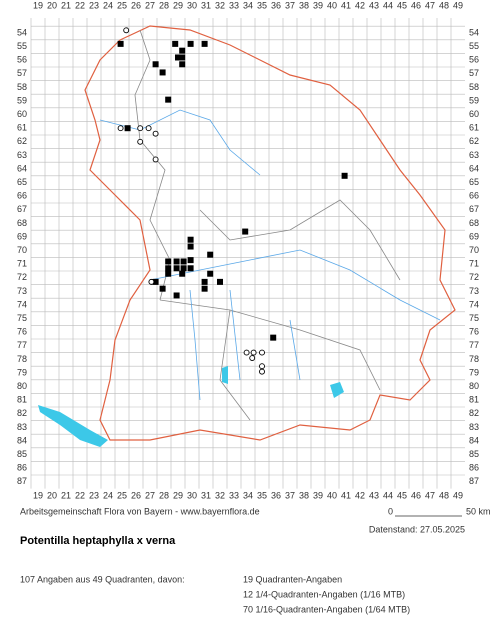 The width and height of the screenshot is (500, 625). What do you see at coordinates (304, 5) in the screenshot?
I see `x-label: 38` at bounding box center [304, 5].